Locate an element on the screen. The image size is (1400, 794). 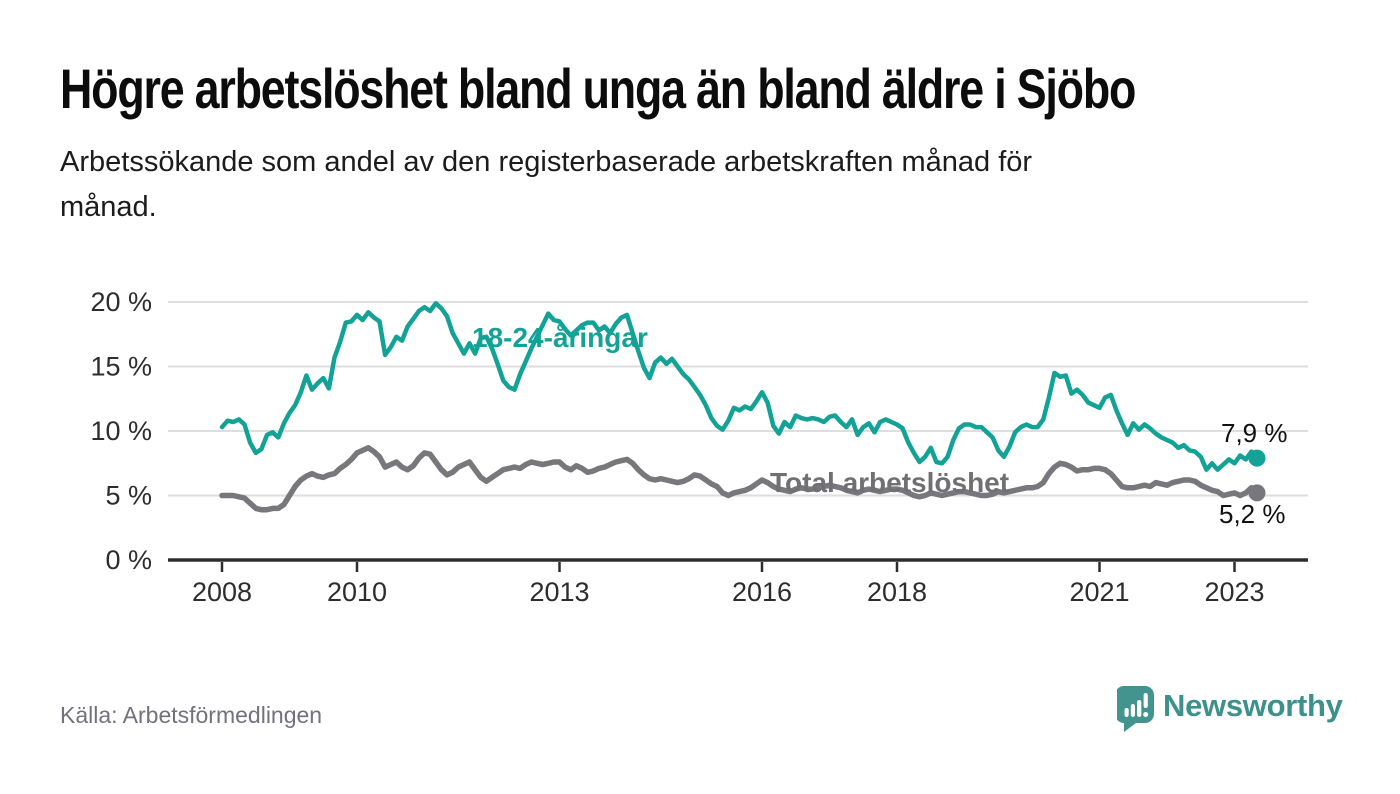
series-label-total: Total arbetslöshet is located at coordinates (890, 482).